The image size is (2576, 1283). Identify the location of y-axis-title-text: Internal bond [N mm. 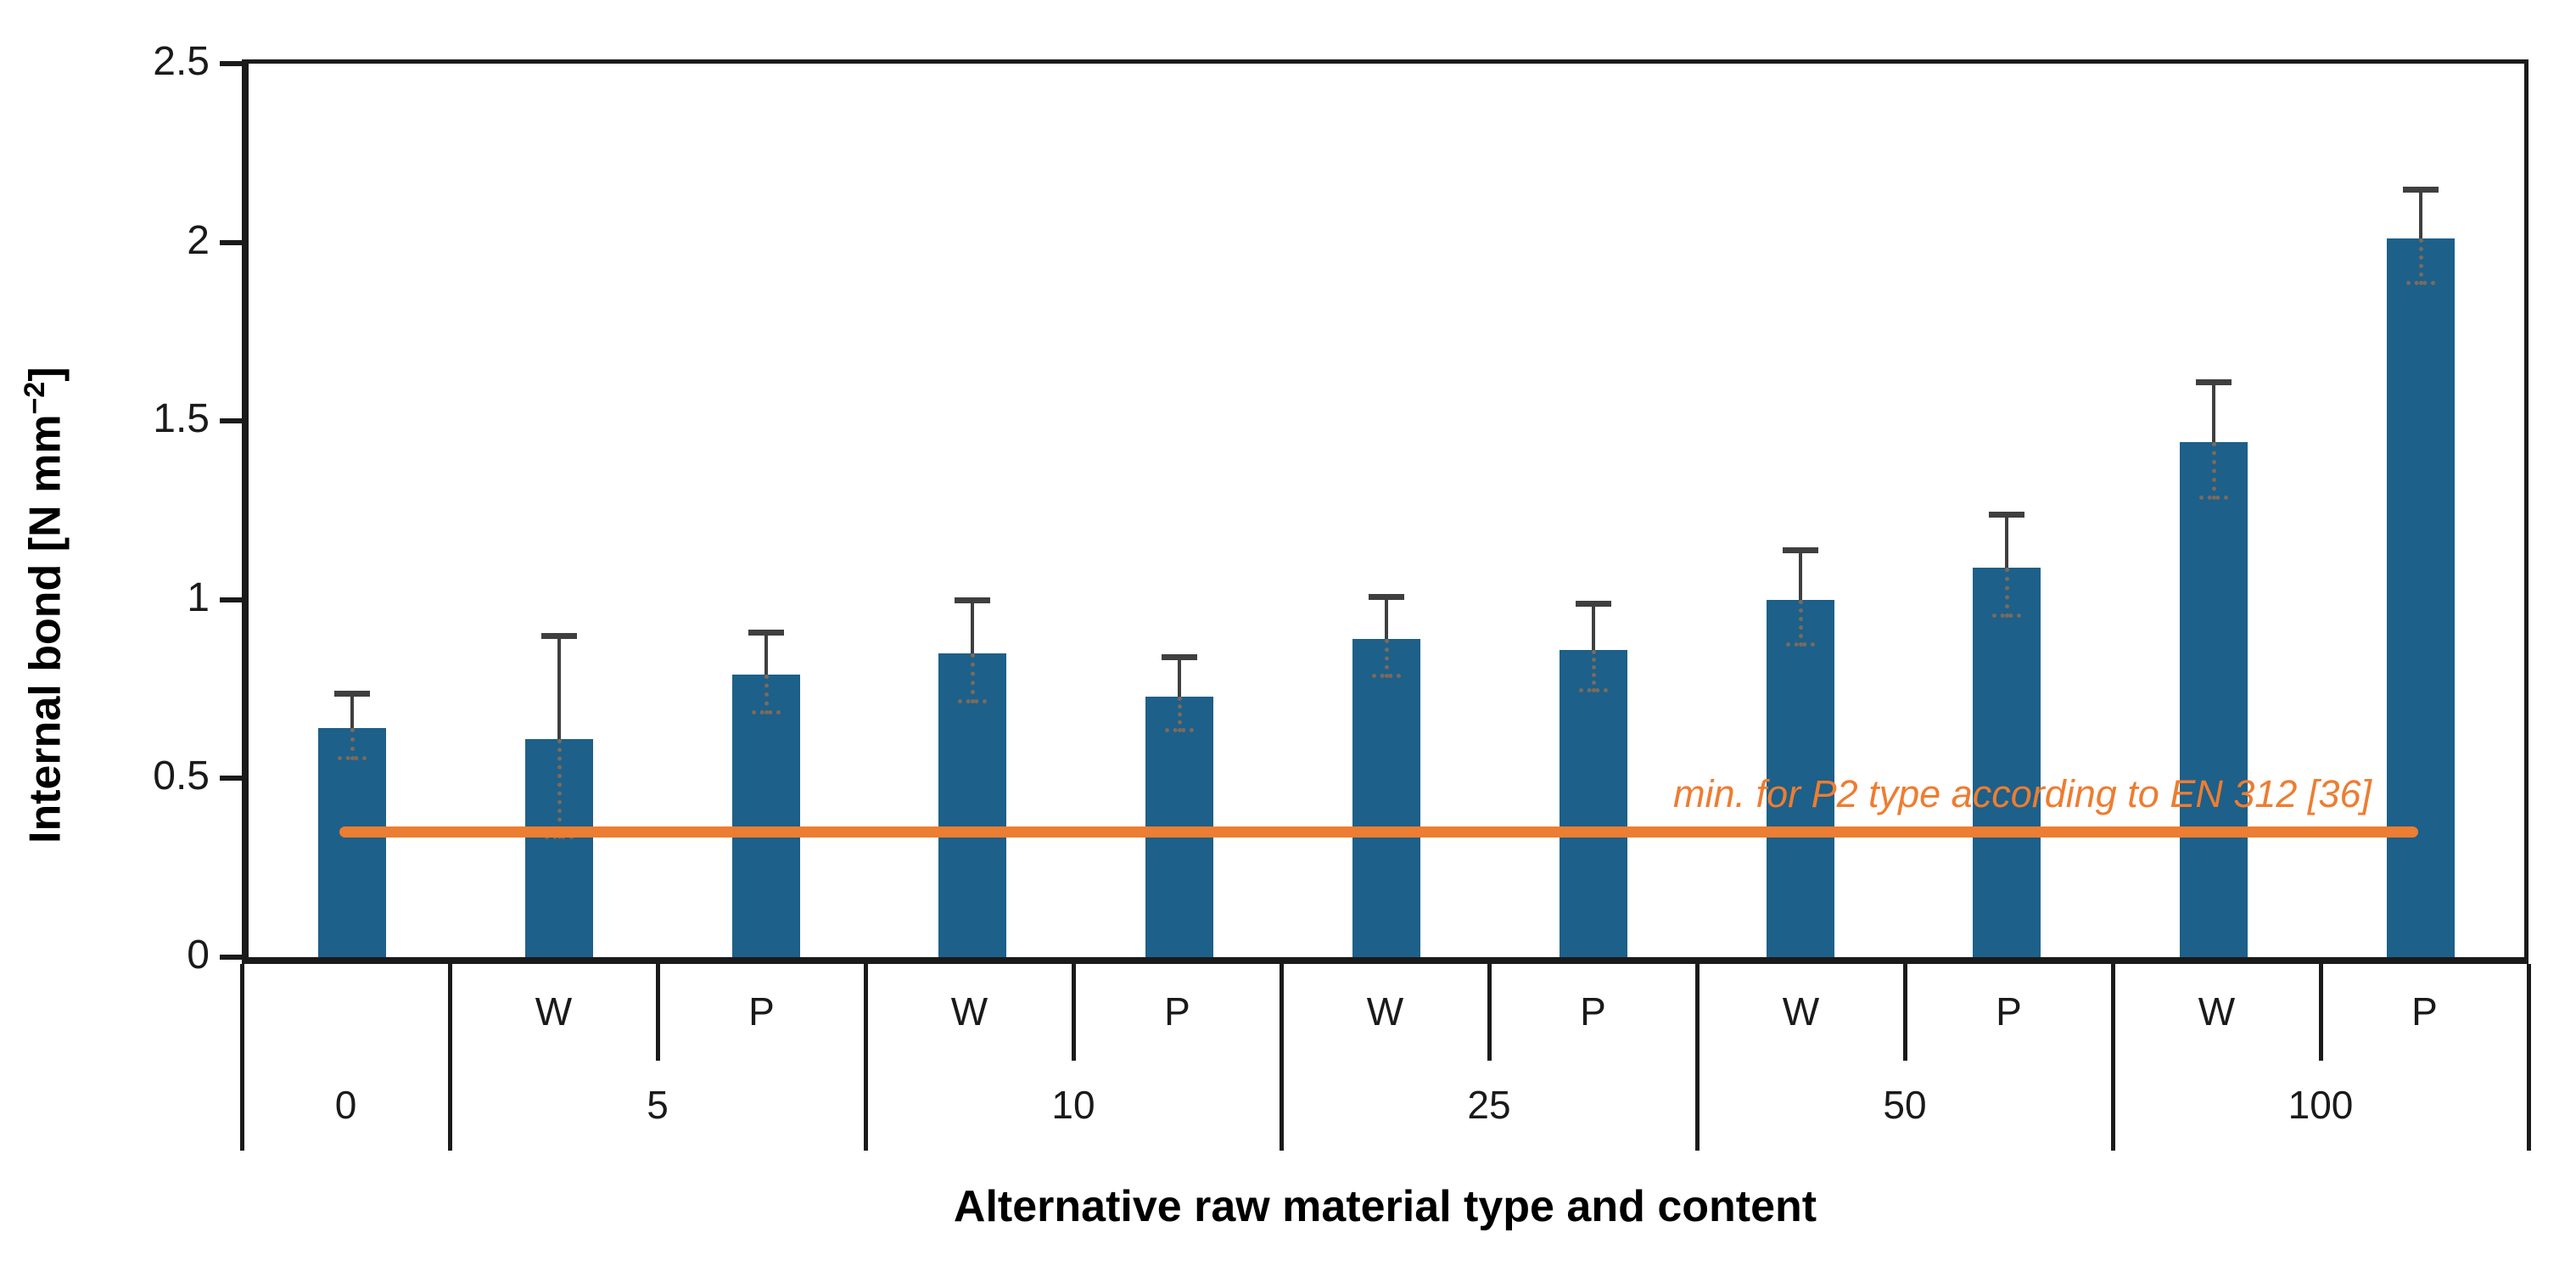
(45, 628).